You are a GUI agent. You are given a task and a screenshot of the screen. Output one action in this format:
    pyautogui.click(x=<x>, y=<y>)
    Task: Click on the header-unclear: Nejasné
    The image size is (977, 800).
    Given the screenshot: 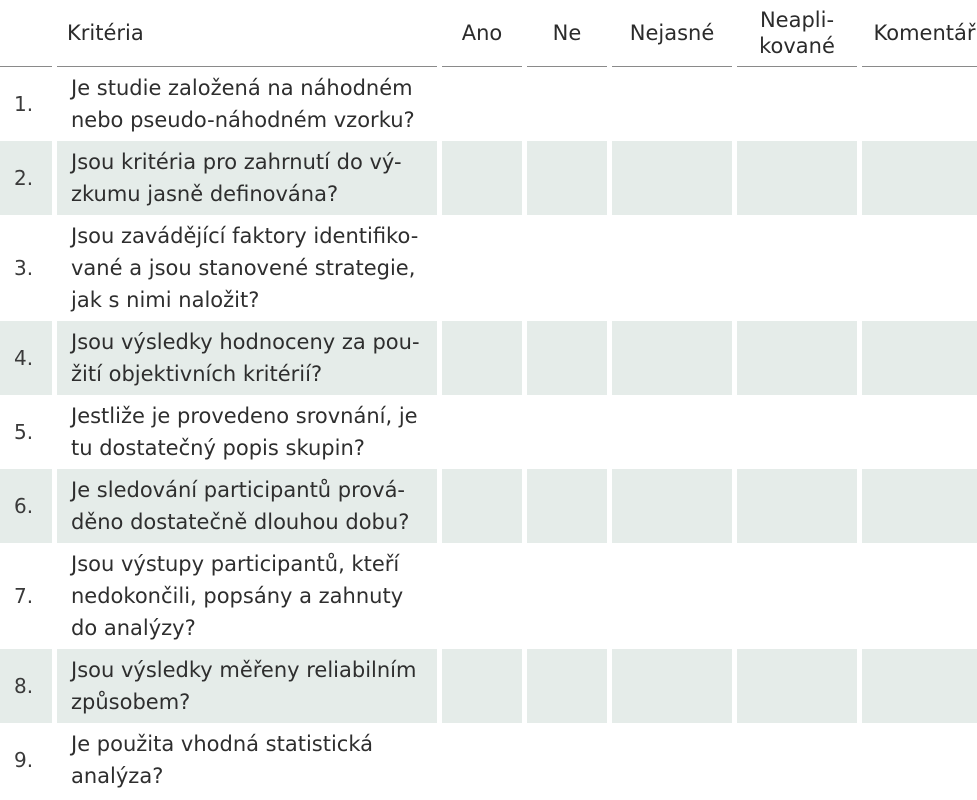 What is the action you would take?
    pyautogui.click(x=672, y=33)
    